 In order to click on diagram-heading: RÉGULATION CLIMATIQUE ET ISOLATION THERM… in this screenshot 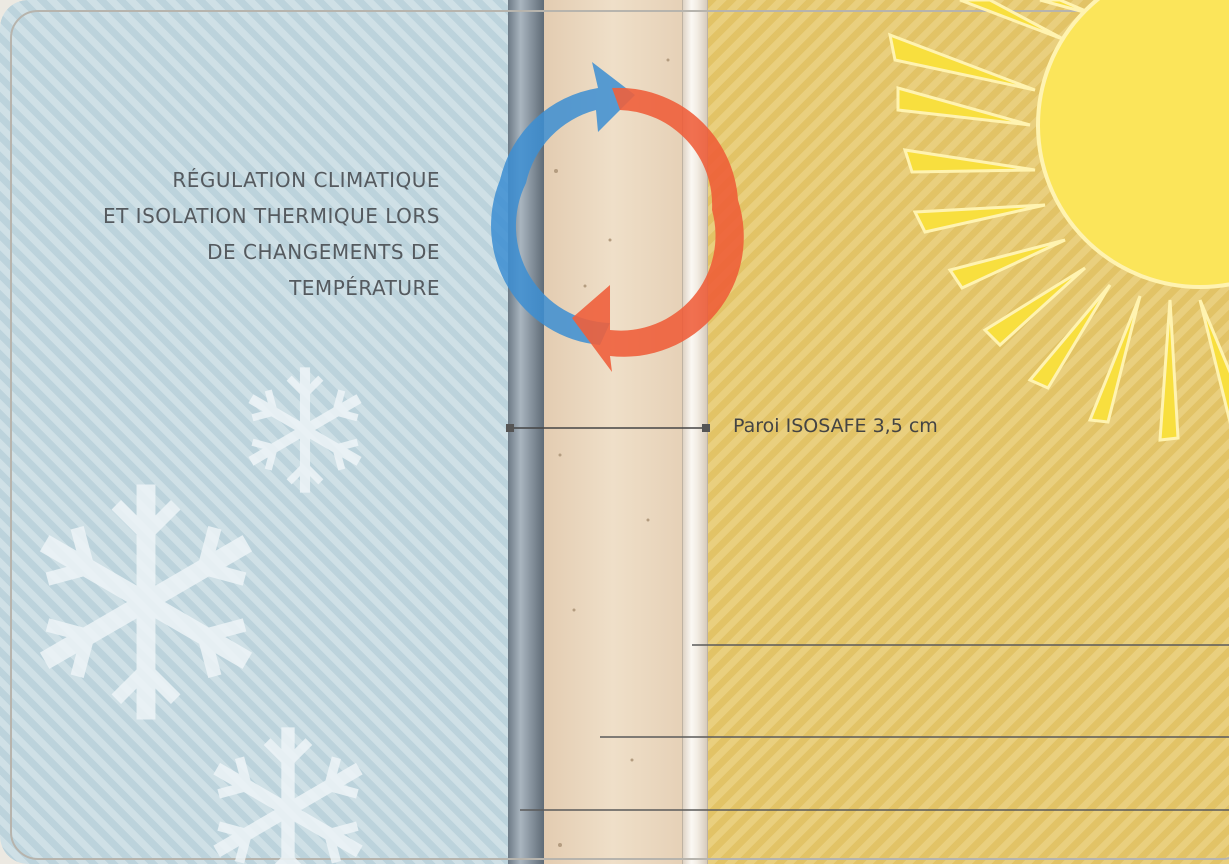, I will do `click(230, 234)`.